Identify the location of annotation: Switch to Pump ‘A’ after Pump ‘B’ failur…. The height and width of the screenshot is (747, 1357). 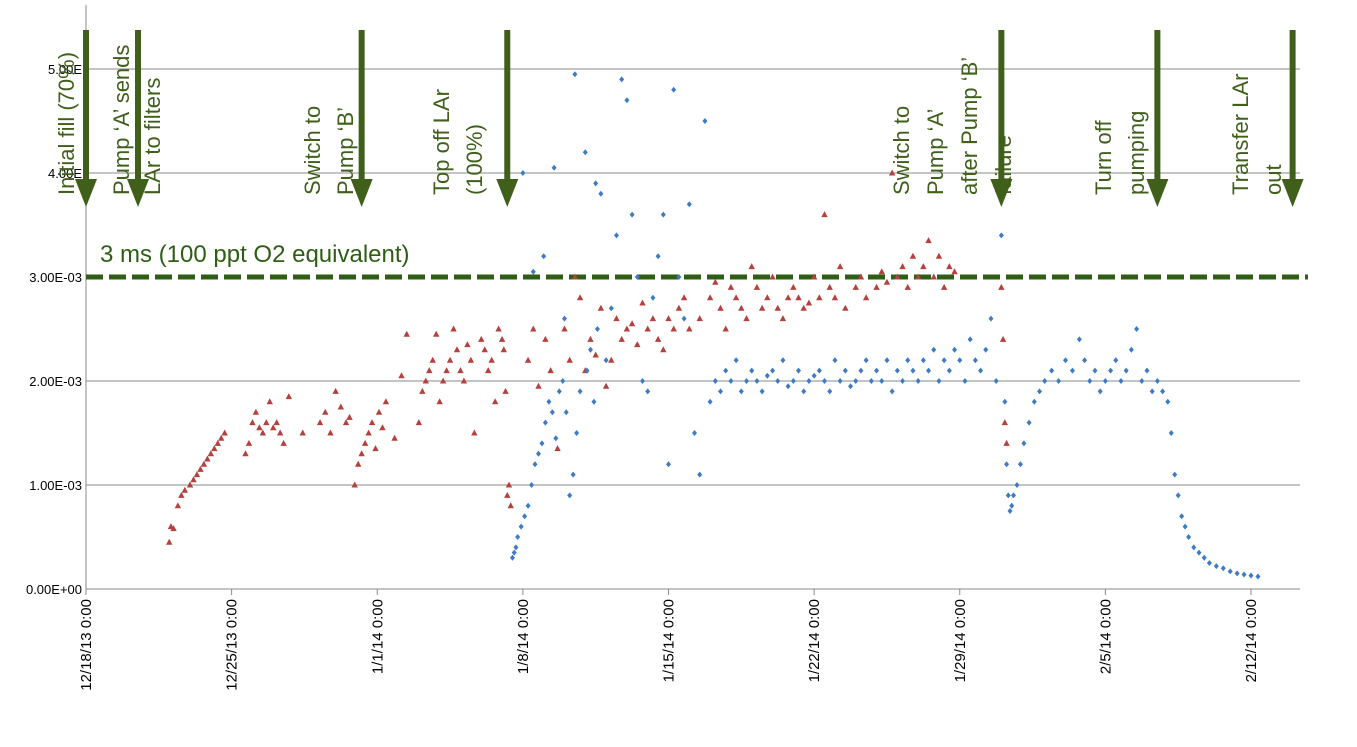
(952, 118).